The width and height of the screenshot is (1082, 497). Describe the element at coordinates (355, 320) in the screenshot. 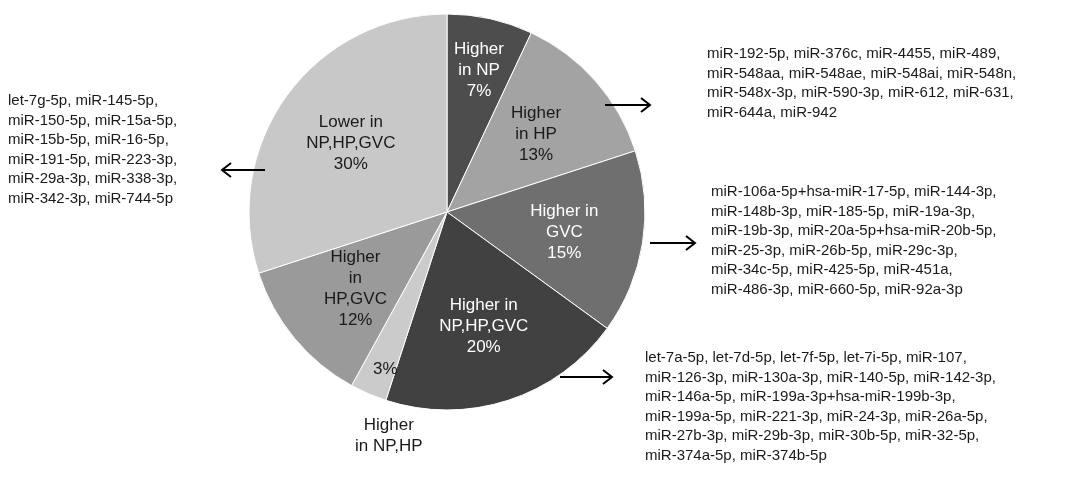

I see `data-label: 12%` at that location.